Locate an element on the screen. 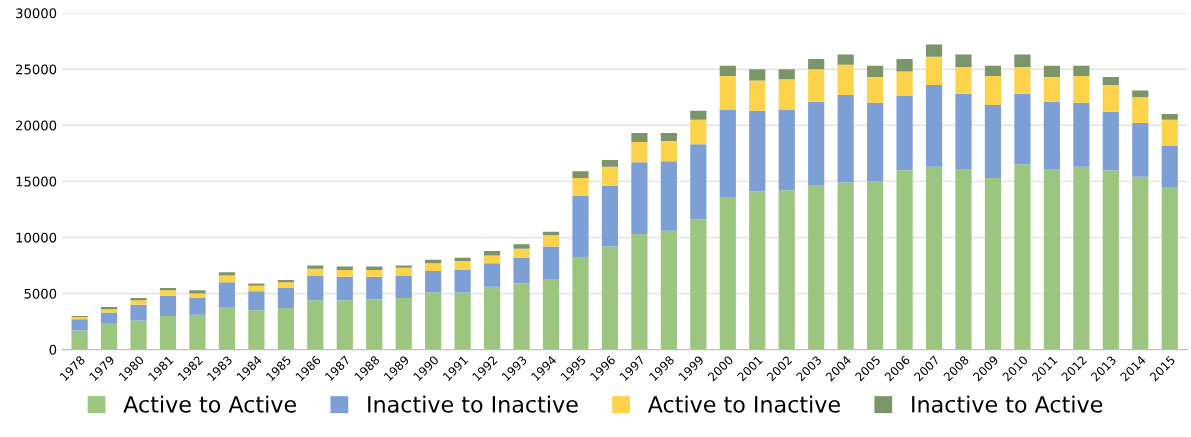 This screenshot has width=1191, height=437. y-tick-label: 10000 is located at coordinates (36, 237).